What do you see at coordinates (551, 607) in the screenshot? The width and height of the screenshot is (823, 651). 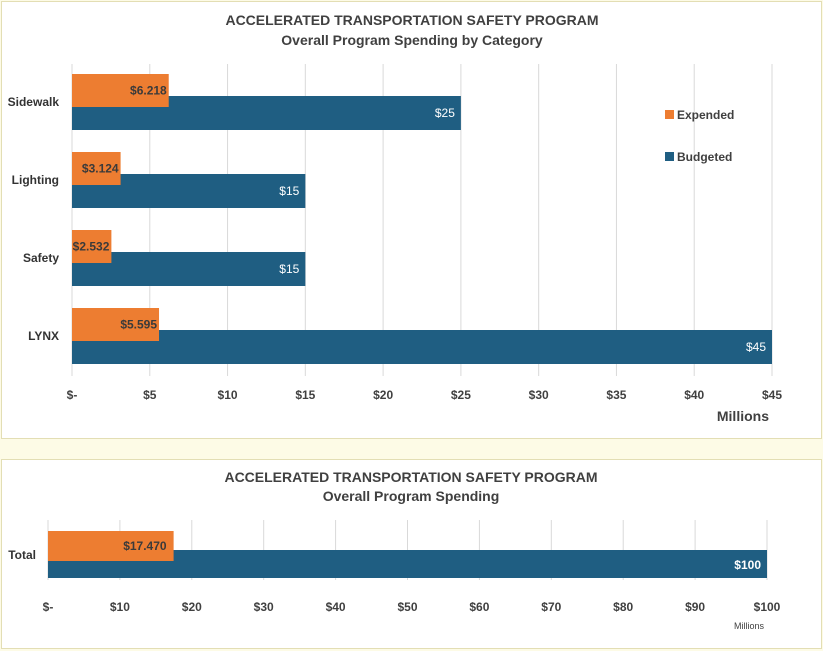 I see `x-tick-label: $70` at bounding box center [551, 607].